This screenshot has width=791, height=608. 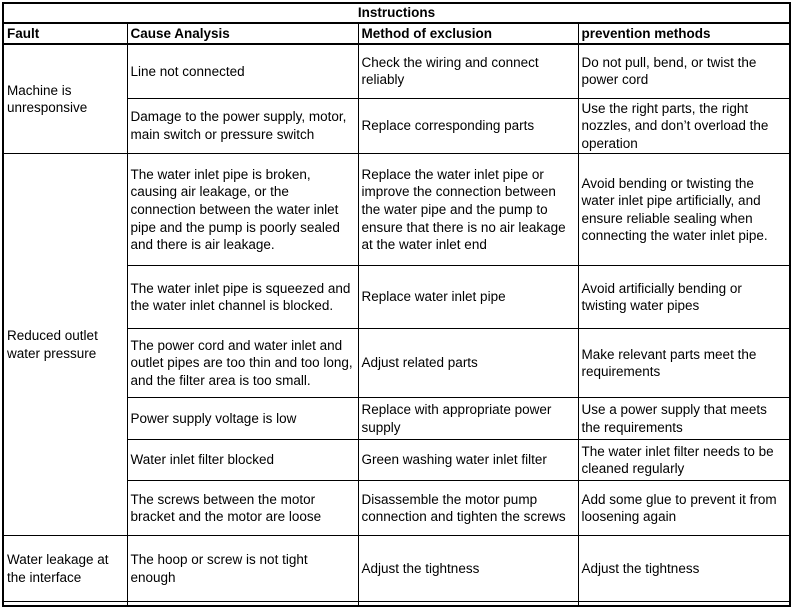 I want to click on method-cell: Replace with appropriate power supply, so click(x=468, y=419).